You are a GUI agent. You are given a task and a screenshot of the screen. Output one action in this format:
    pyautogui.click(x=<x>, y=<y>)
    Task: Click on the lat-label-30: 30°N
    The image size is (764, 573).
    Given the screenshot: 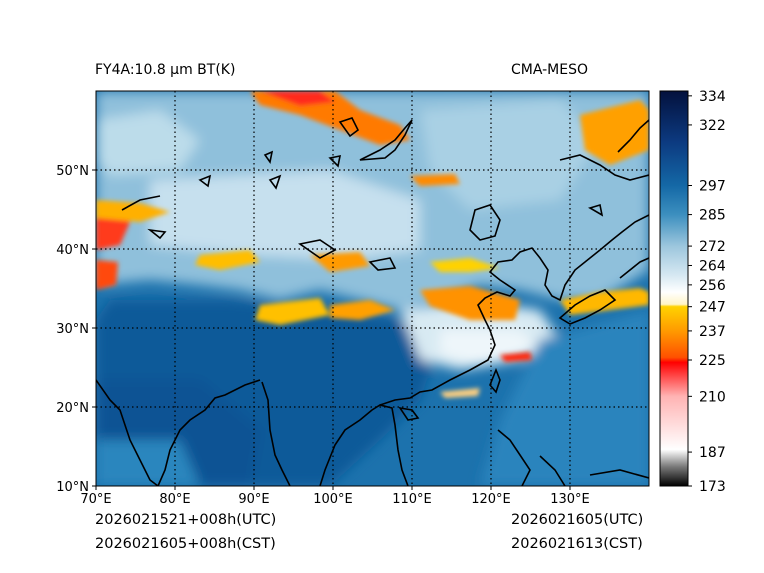 What is the action you would take?
    pyautogui.click(x=72, y=329)
    